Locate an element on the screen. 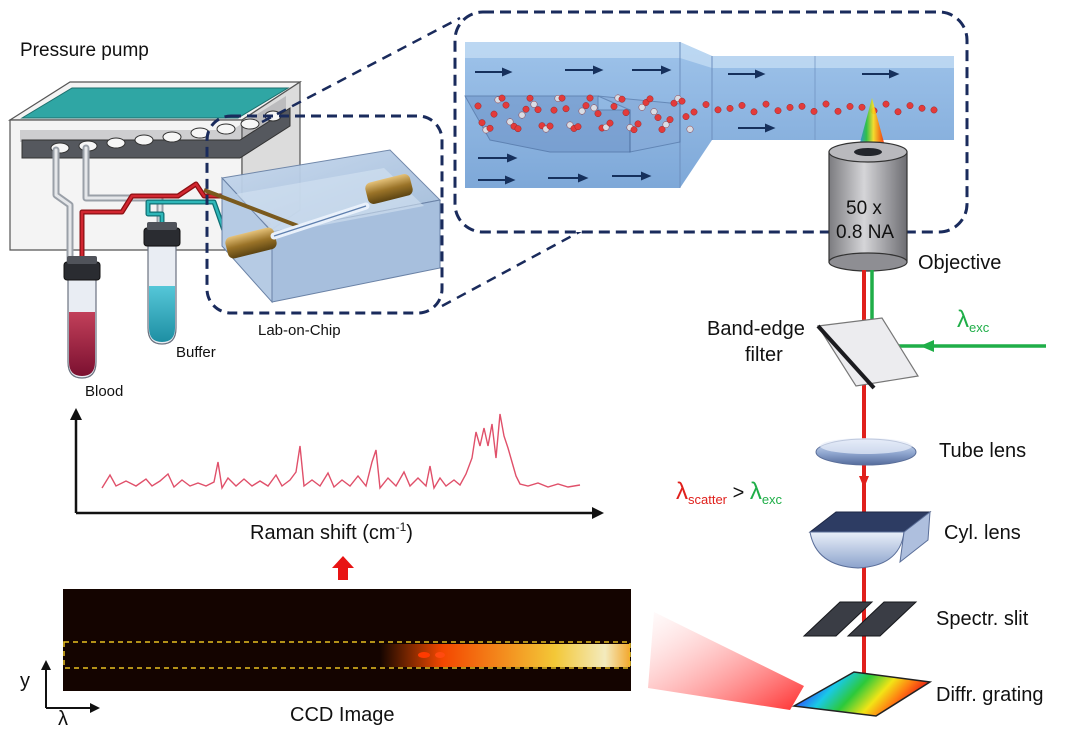 This screenshot has width=1069, height=731. spectr-slit-label: Spectr. slit is located at coordinates (982, 619).